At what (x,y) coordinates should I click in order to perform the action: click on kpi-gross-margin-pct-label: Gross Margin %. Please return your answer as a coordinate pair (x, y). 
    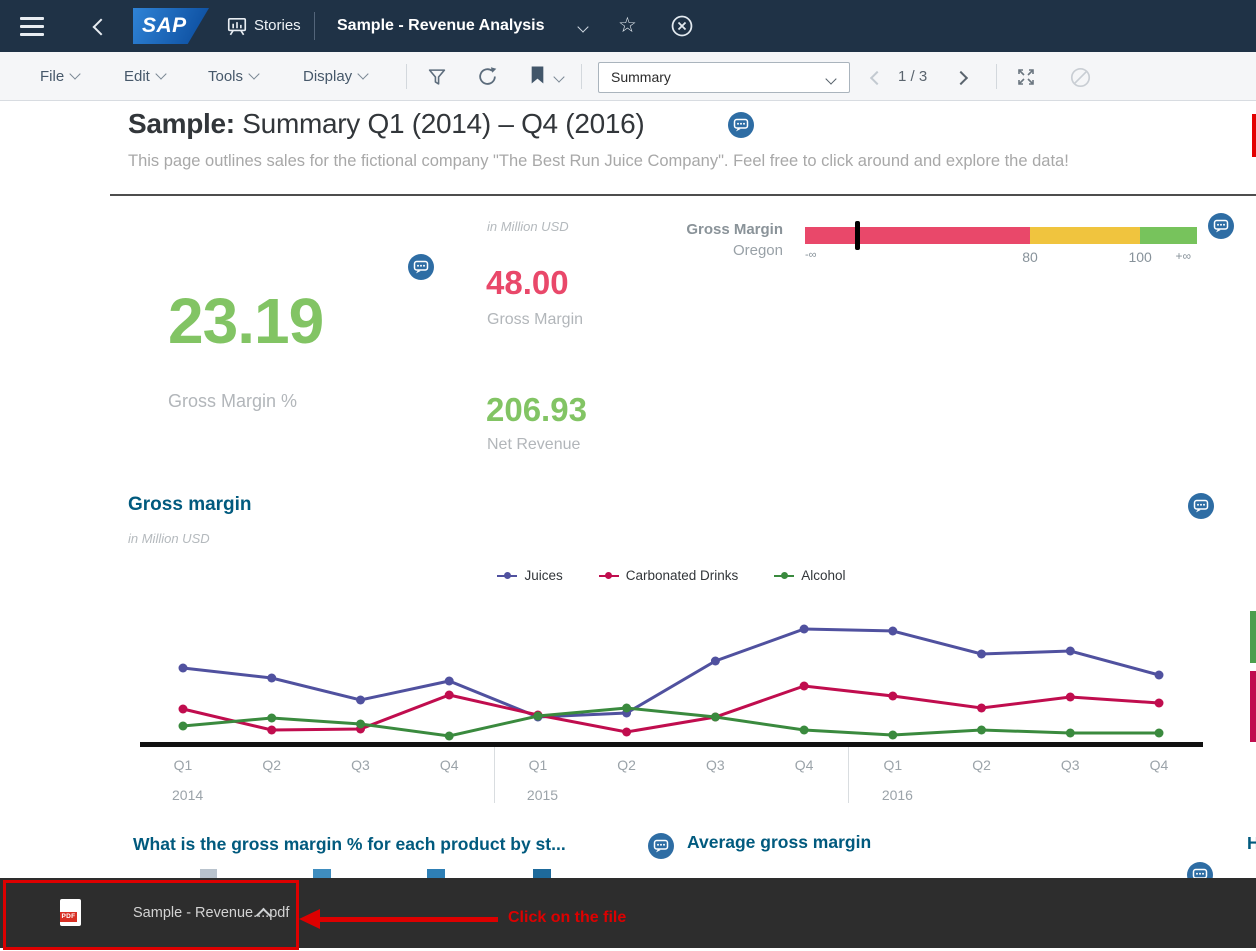
    Looking at the image, I should click on (233, 401).